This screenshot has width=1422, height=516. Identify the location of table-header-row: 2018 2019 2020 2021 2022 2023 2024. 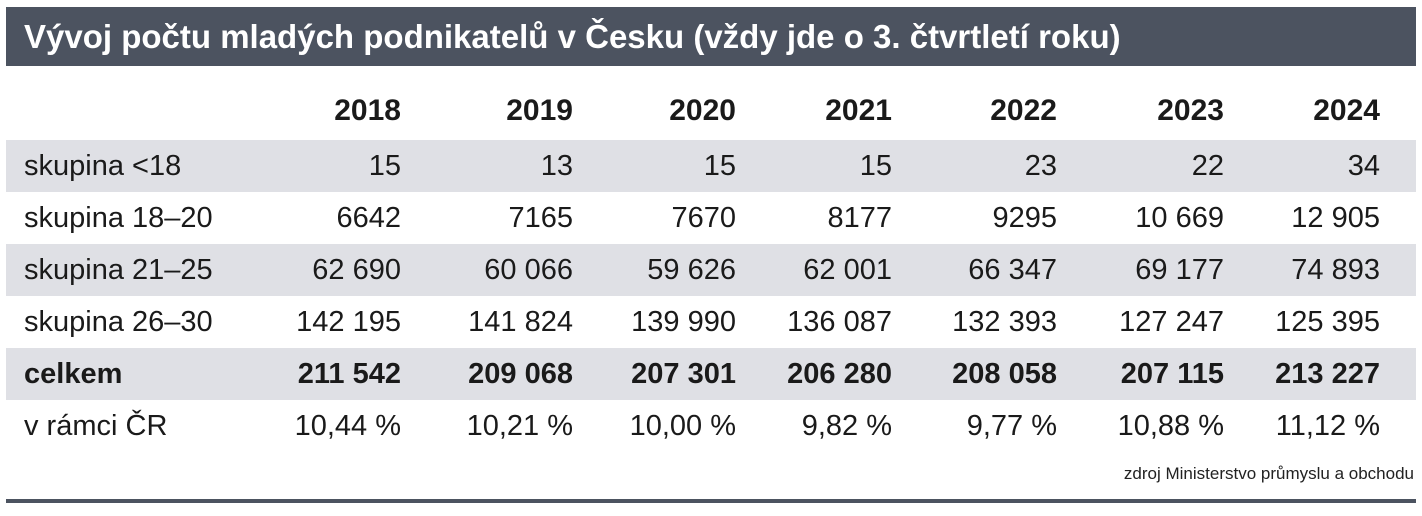
(711, 111).